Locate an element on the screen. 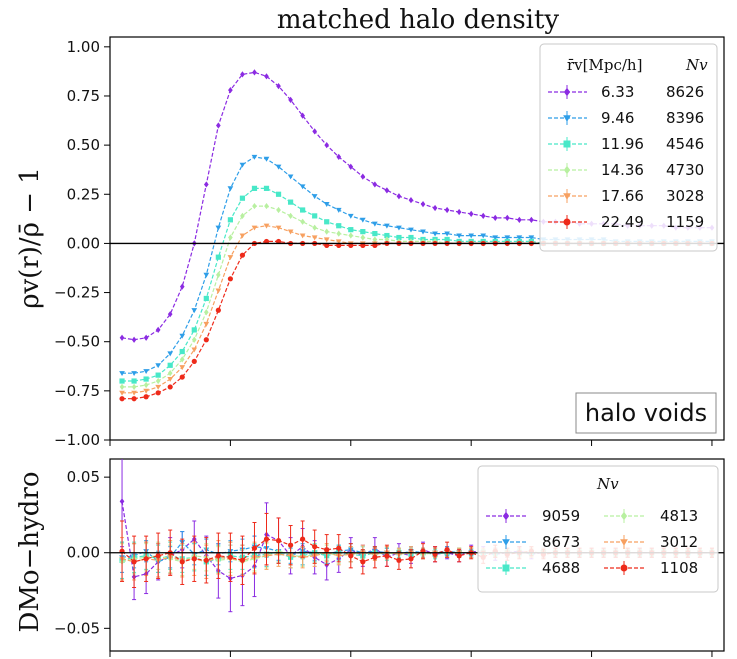 The width and height of the screenshot is (737, 659). bottom-legend-items: 9059 8673 4688 4813 3012 1108 is located at coordinates (592, 542).